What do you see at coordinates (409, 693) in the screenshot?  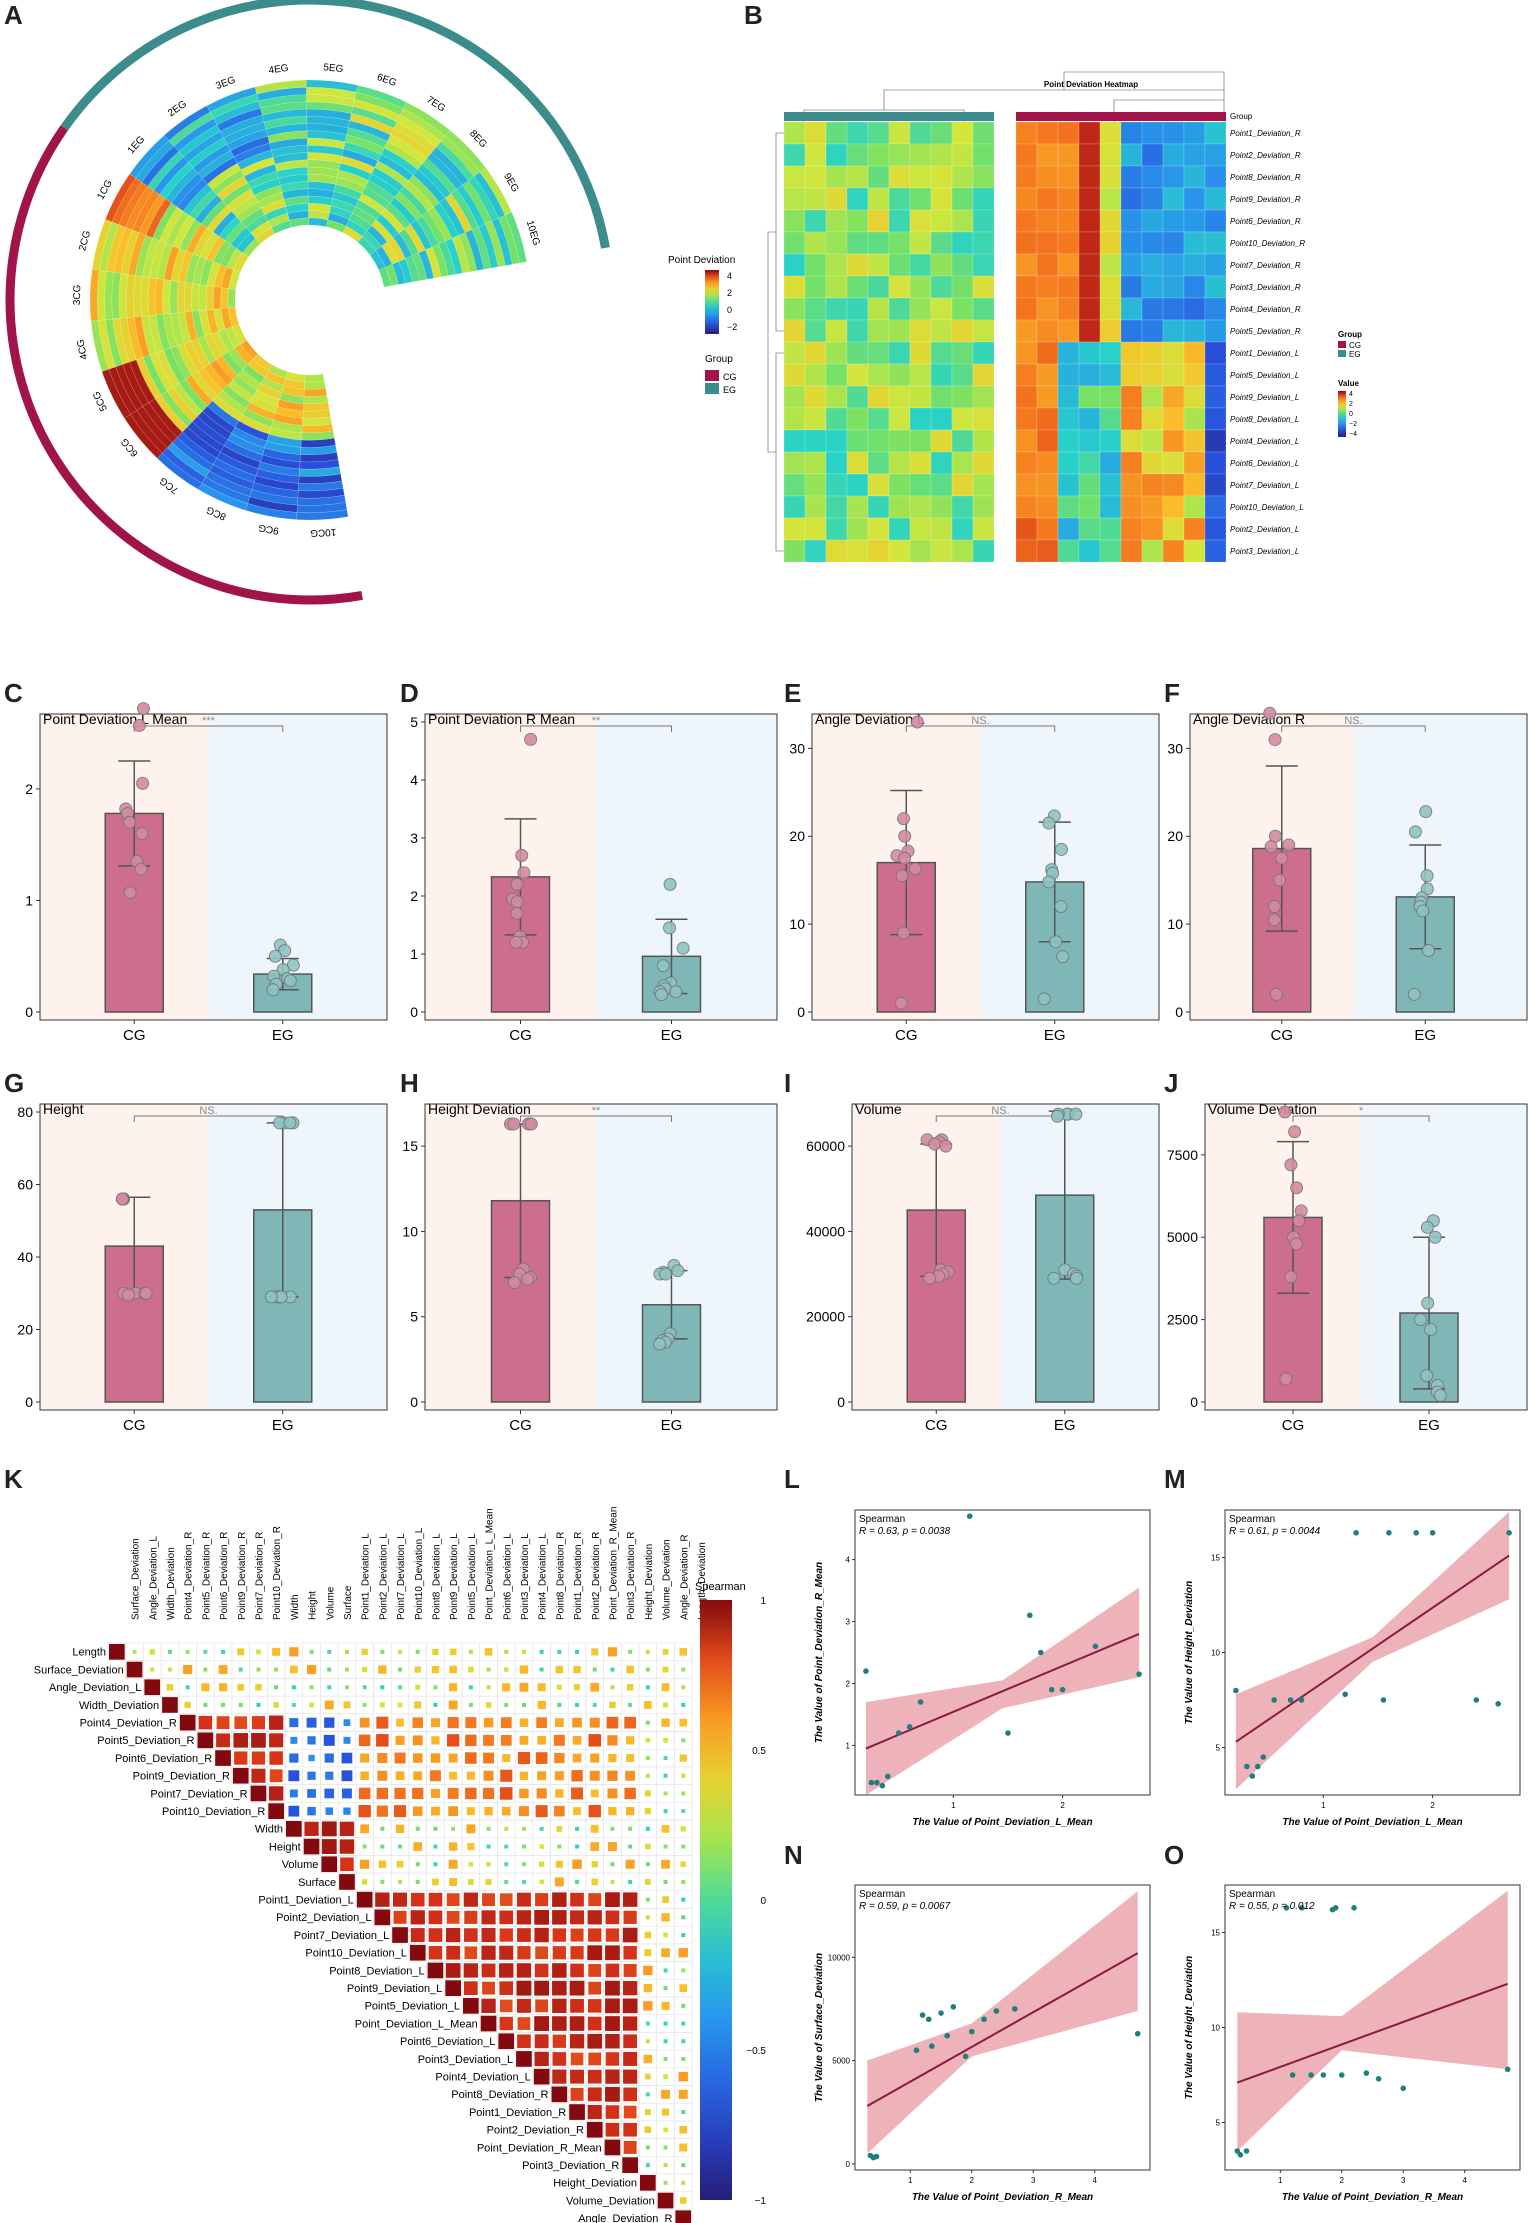 I see `panel-letter-d: D` at bounding box center [409, 693].